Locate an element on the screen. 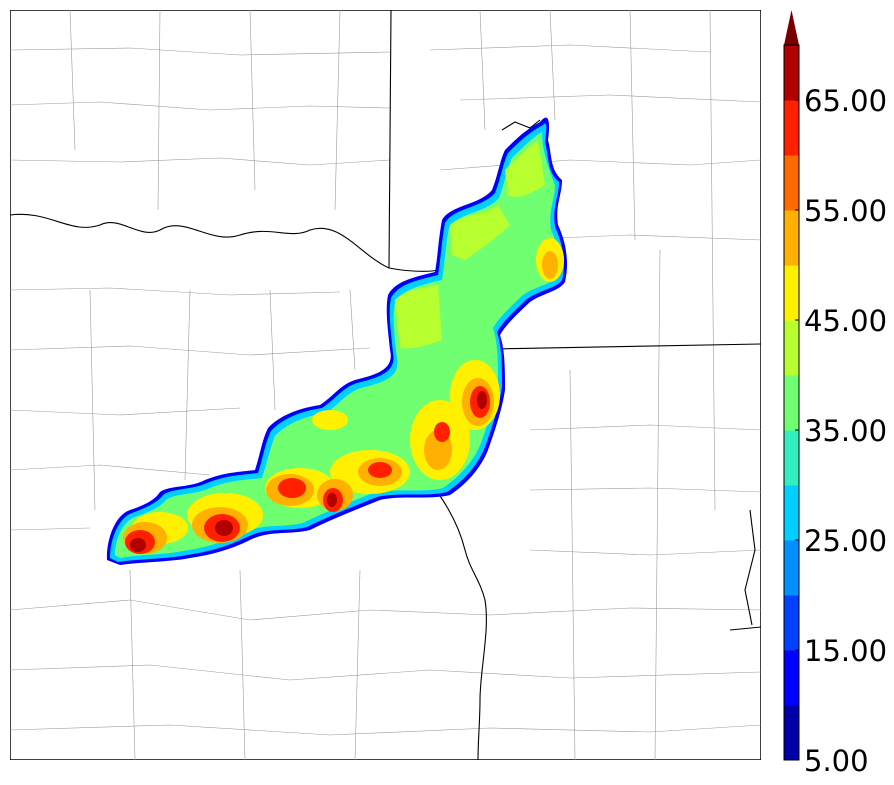 The image size is (894, 785). colorbar-ticks: 5.00 15.00 25.00 35.00 45.00 55.00 65.00 is located at coordinates (841, 431).